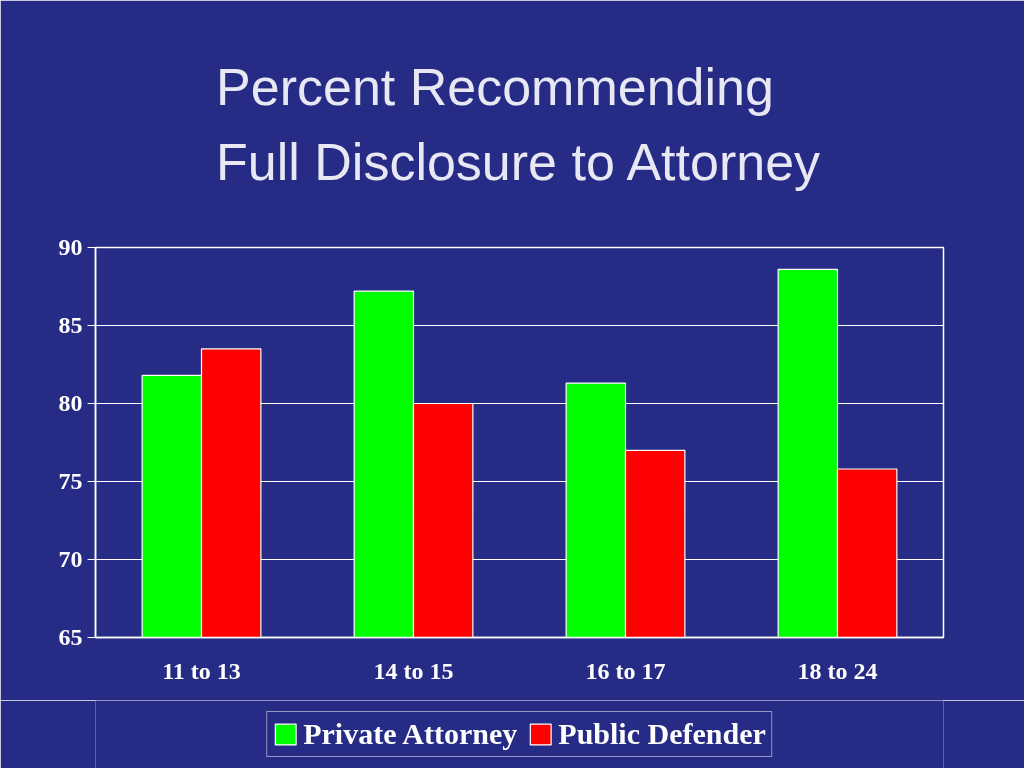 This screenshot has height=768, width=1024. I want to click on x-tick-label: 18 to 24, so click(837, 670).